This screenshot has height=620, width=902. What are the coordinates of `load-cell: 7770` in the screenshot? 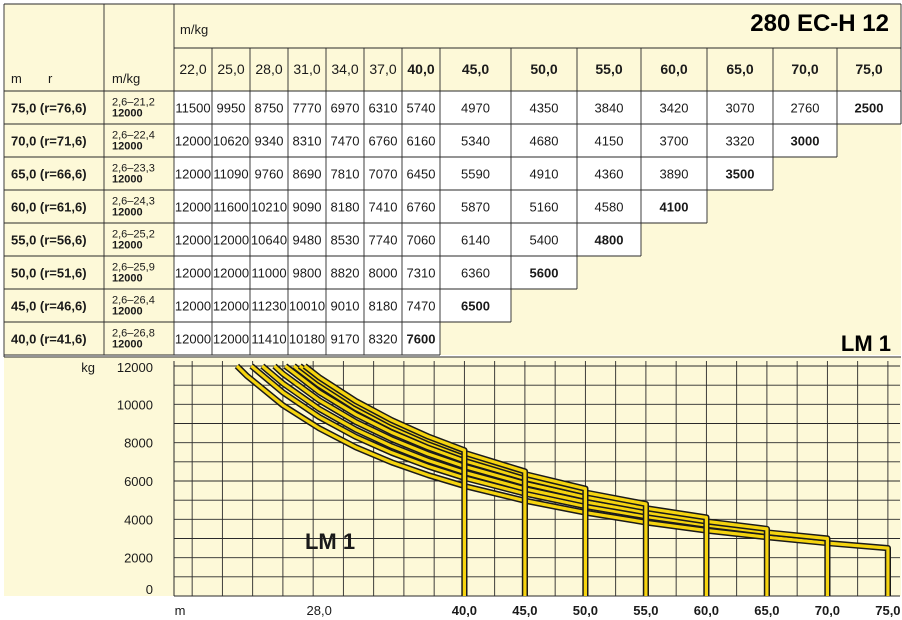 It's located at (307, 108).